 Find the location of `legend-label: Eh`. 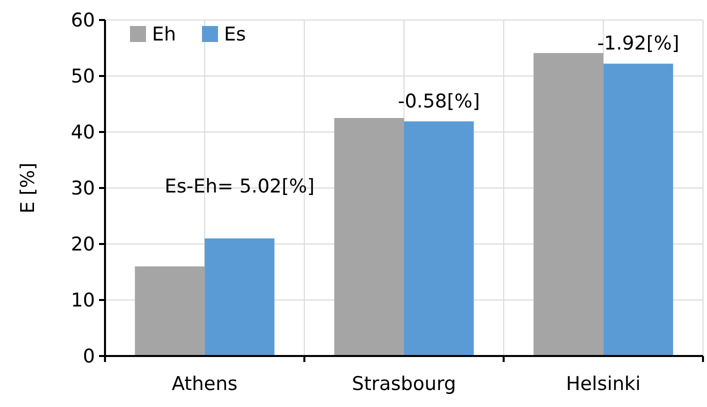

legend-label: Eh is located at coordinates (164, 35).